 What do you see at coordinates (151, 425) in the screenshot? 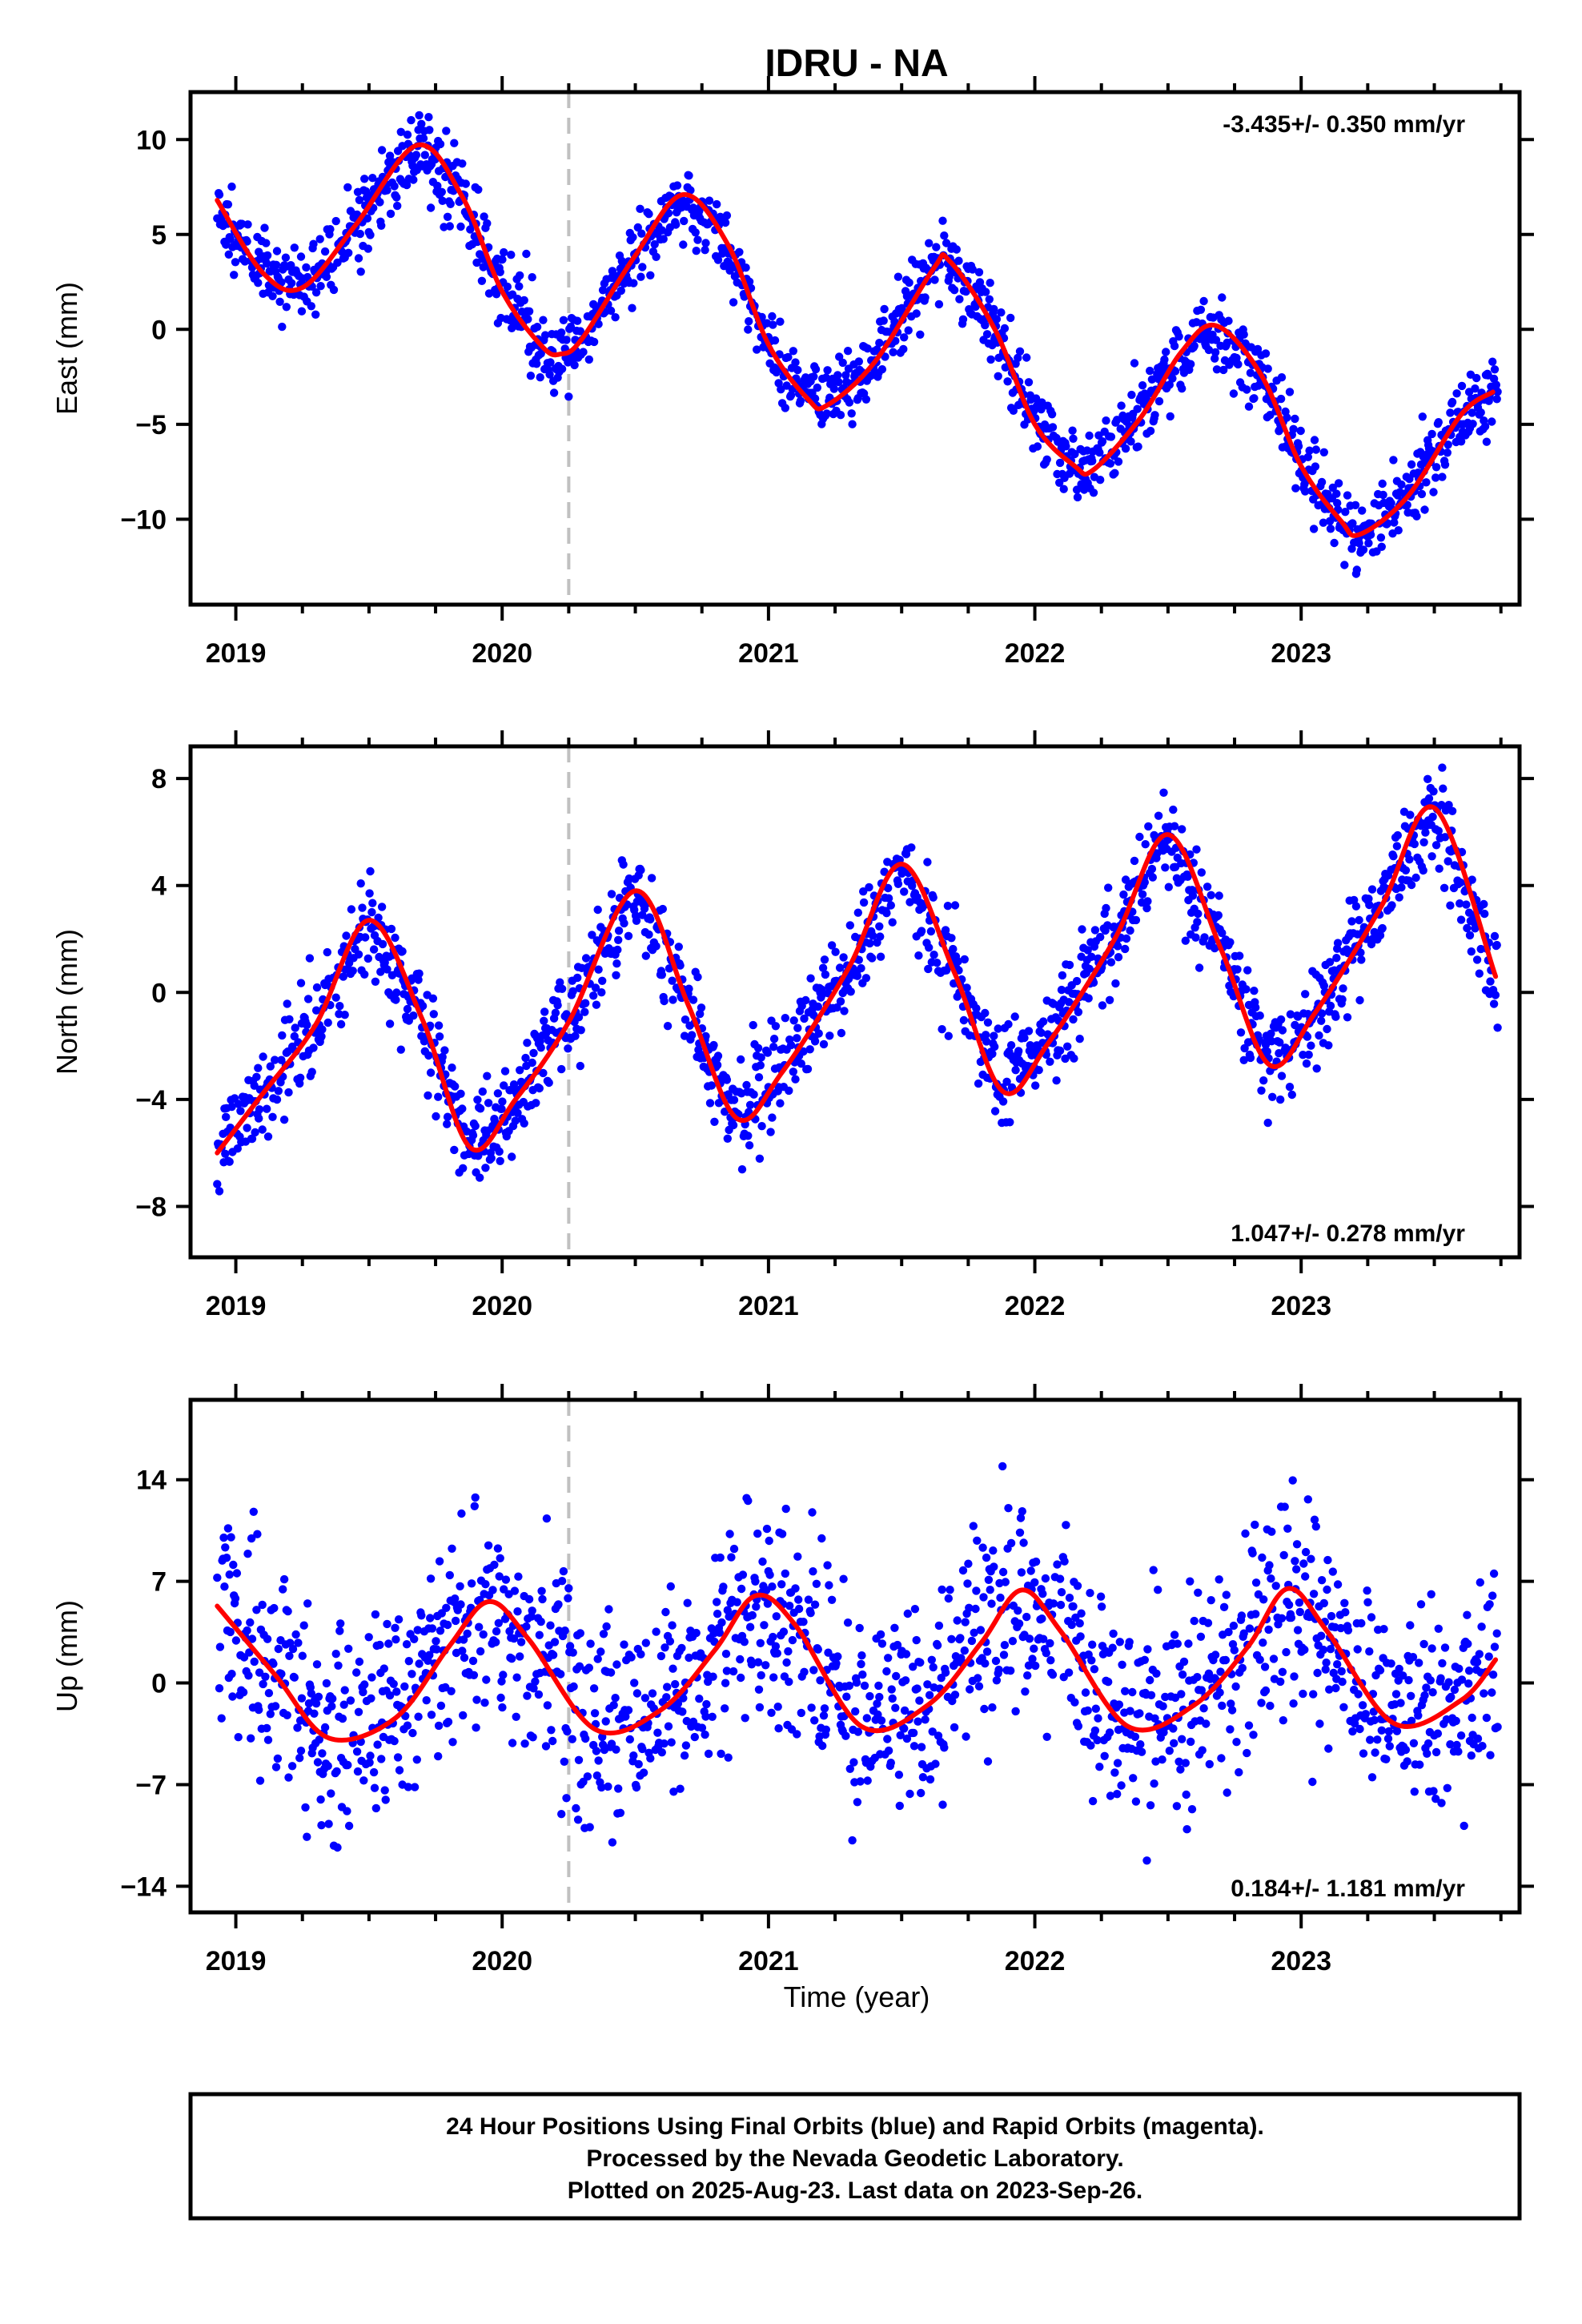
I see `east-y-tick-label: −5` at bounding box center [151, 425].